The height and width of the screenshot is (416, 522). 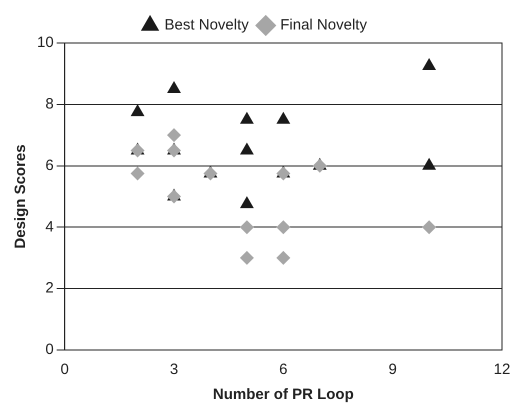 I want to click on legend-label: Final Novelty, so click(x=324, y=25).